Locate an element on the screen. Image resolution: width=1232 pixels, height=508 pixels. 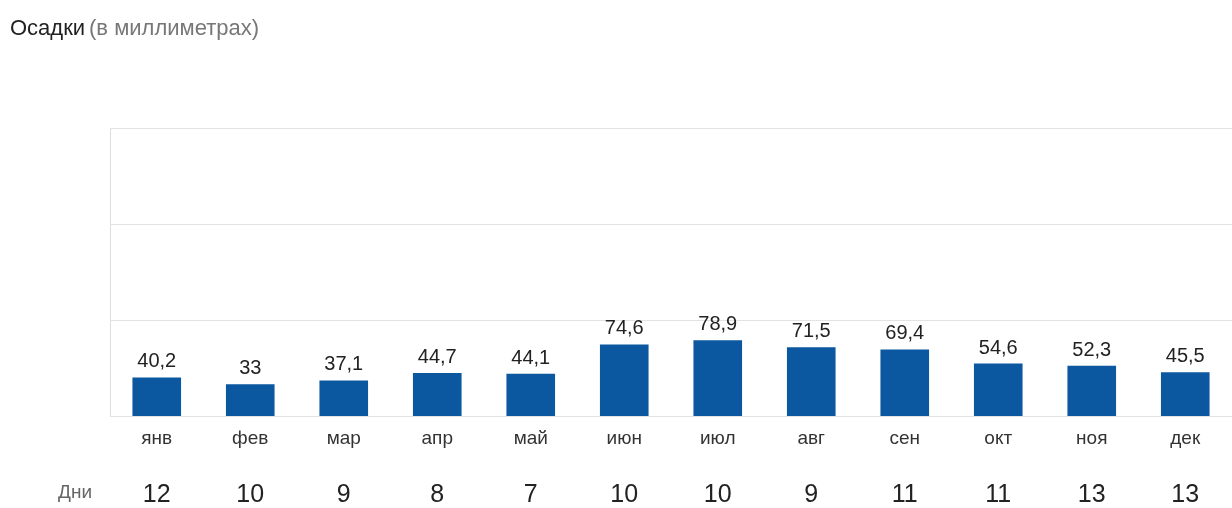
x-tick-label: окт is located at coordinates (998, 437).